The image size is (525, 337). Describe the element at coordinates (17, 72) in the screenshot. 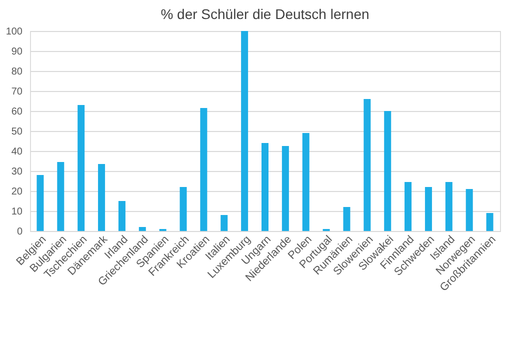

I see `y-tick-label: 80` at that location.